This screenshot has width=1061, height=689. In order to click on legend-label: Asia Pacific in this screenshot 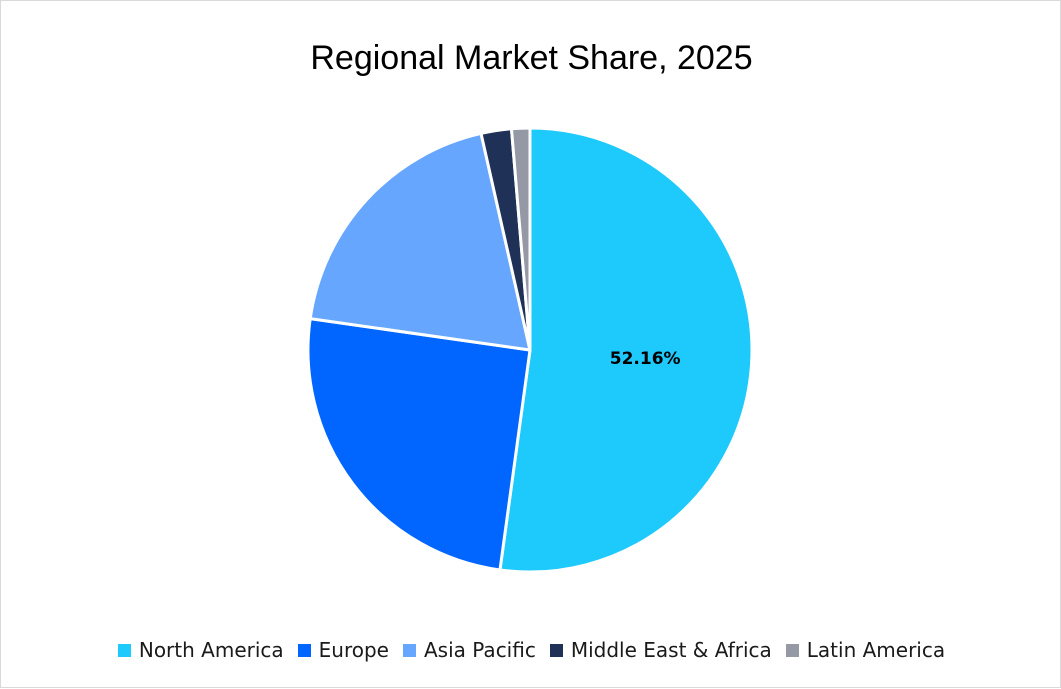, I will do `click(480, 650)`.